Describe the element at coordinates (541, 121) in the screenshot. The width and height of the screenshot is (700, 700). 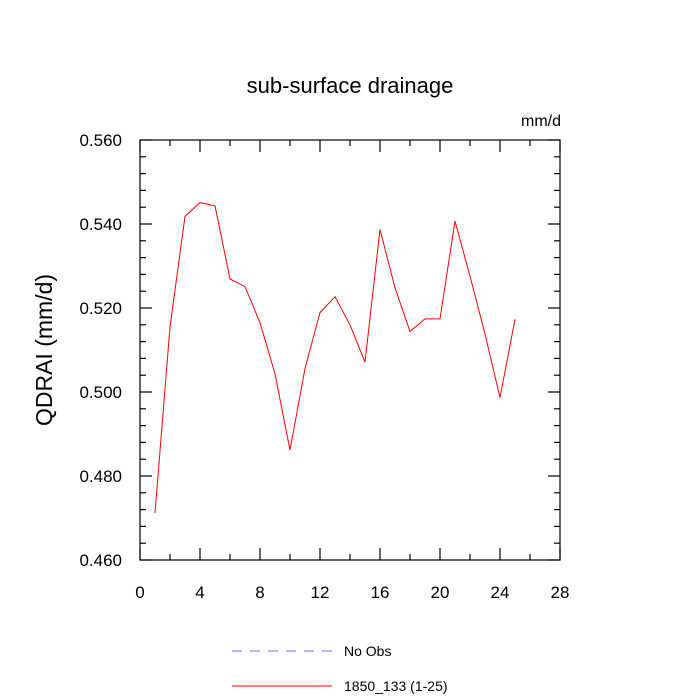
I see `units-label: mm/d` at that location.